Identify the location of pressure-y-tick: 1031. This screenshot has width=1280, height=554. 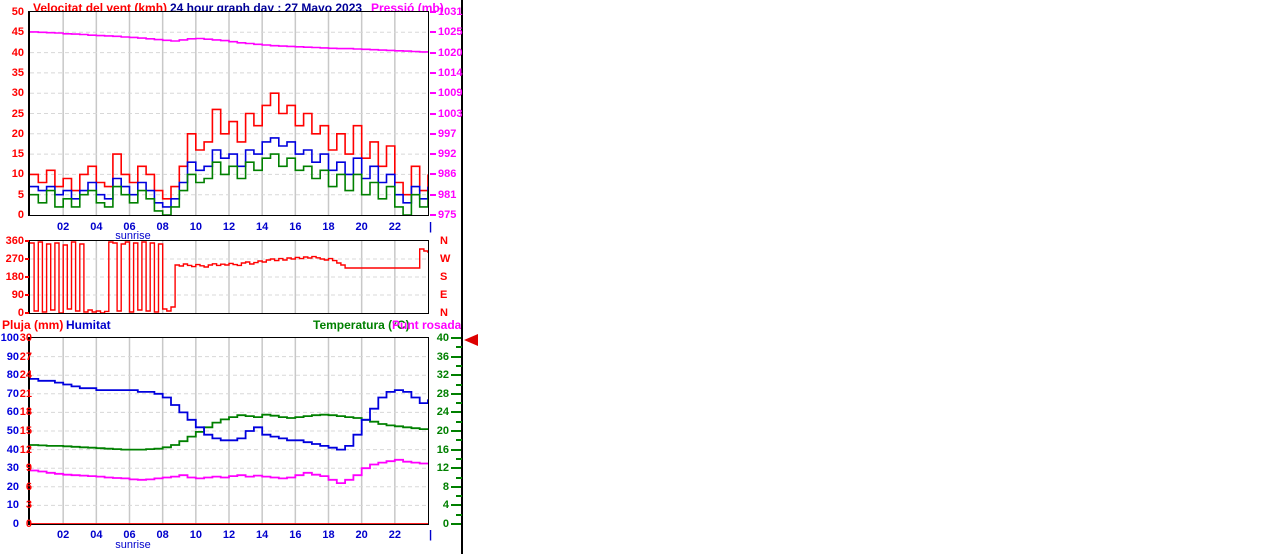
(450, 12).